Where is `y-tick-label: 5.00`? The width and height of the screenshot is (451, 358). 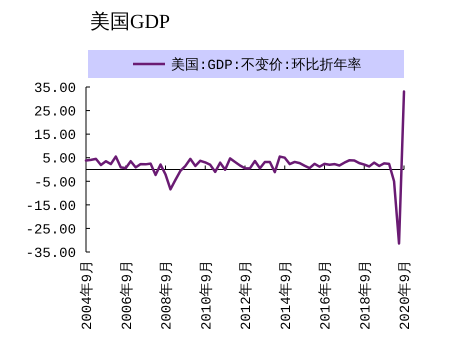
y-tick-label: 5.00 is located at coordinates (59, 160).